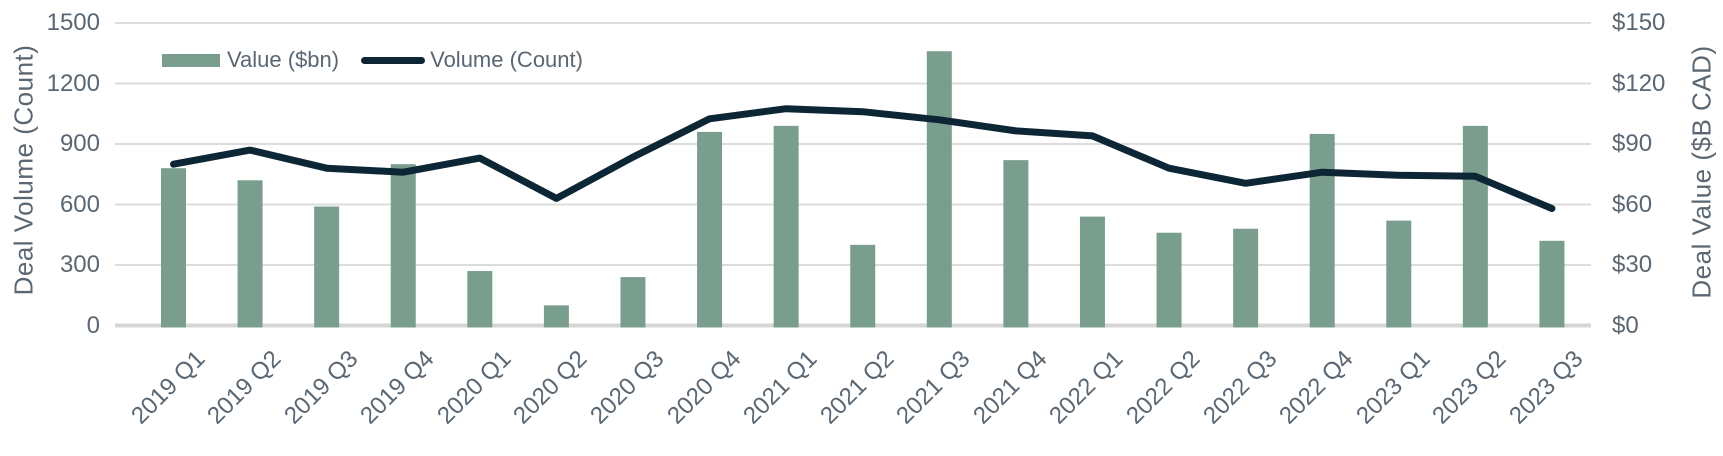 This screenshot has height=456, width=1723. I want to click on bar-2020-q1, so click(480, 299).